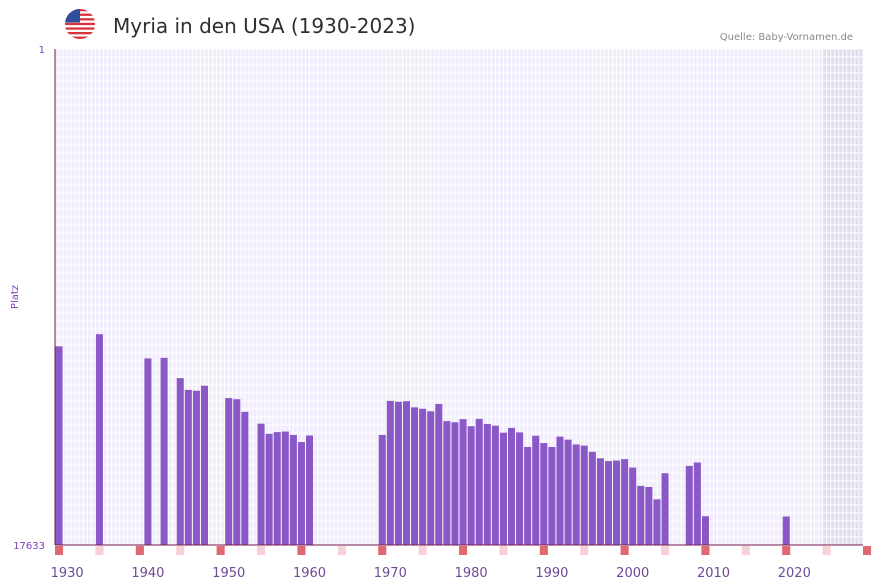 Image resolution: width=873 pixels, height=587 pixels. What do you see at coordinates (261, 550) in the screenshot?
I see `marker-light-1954` at bounding box center [261, 550].